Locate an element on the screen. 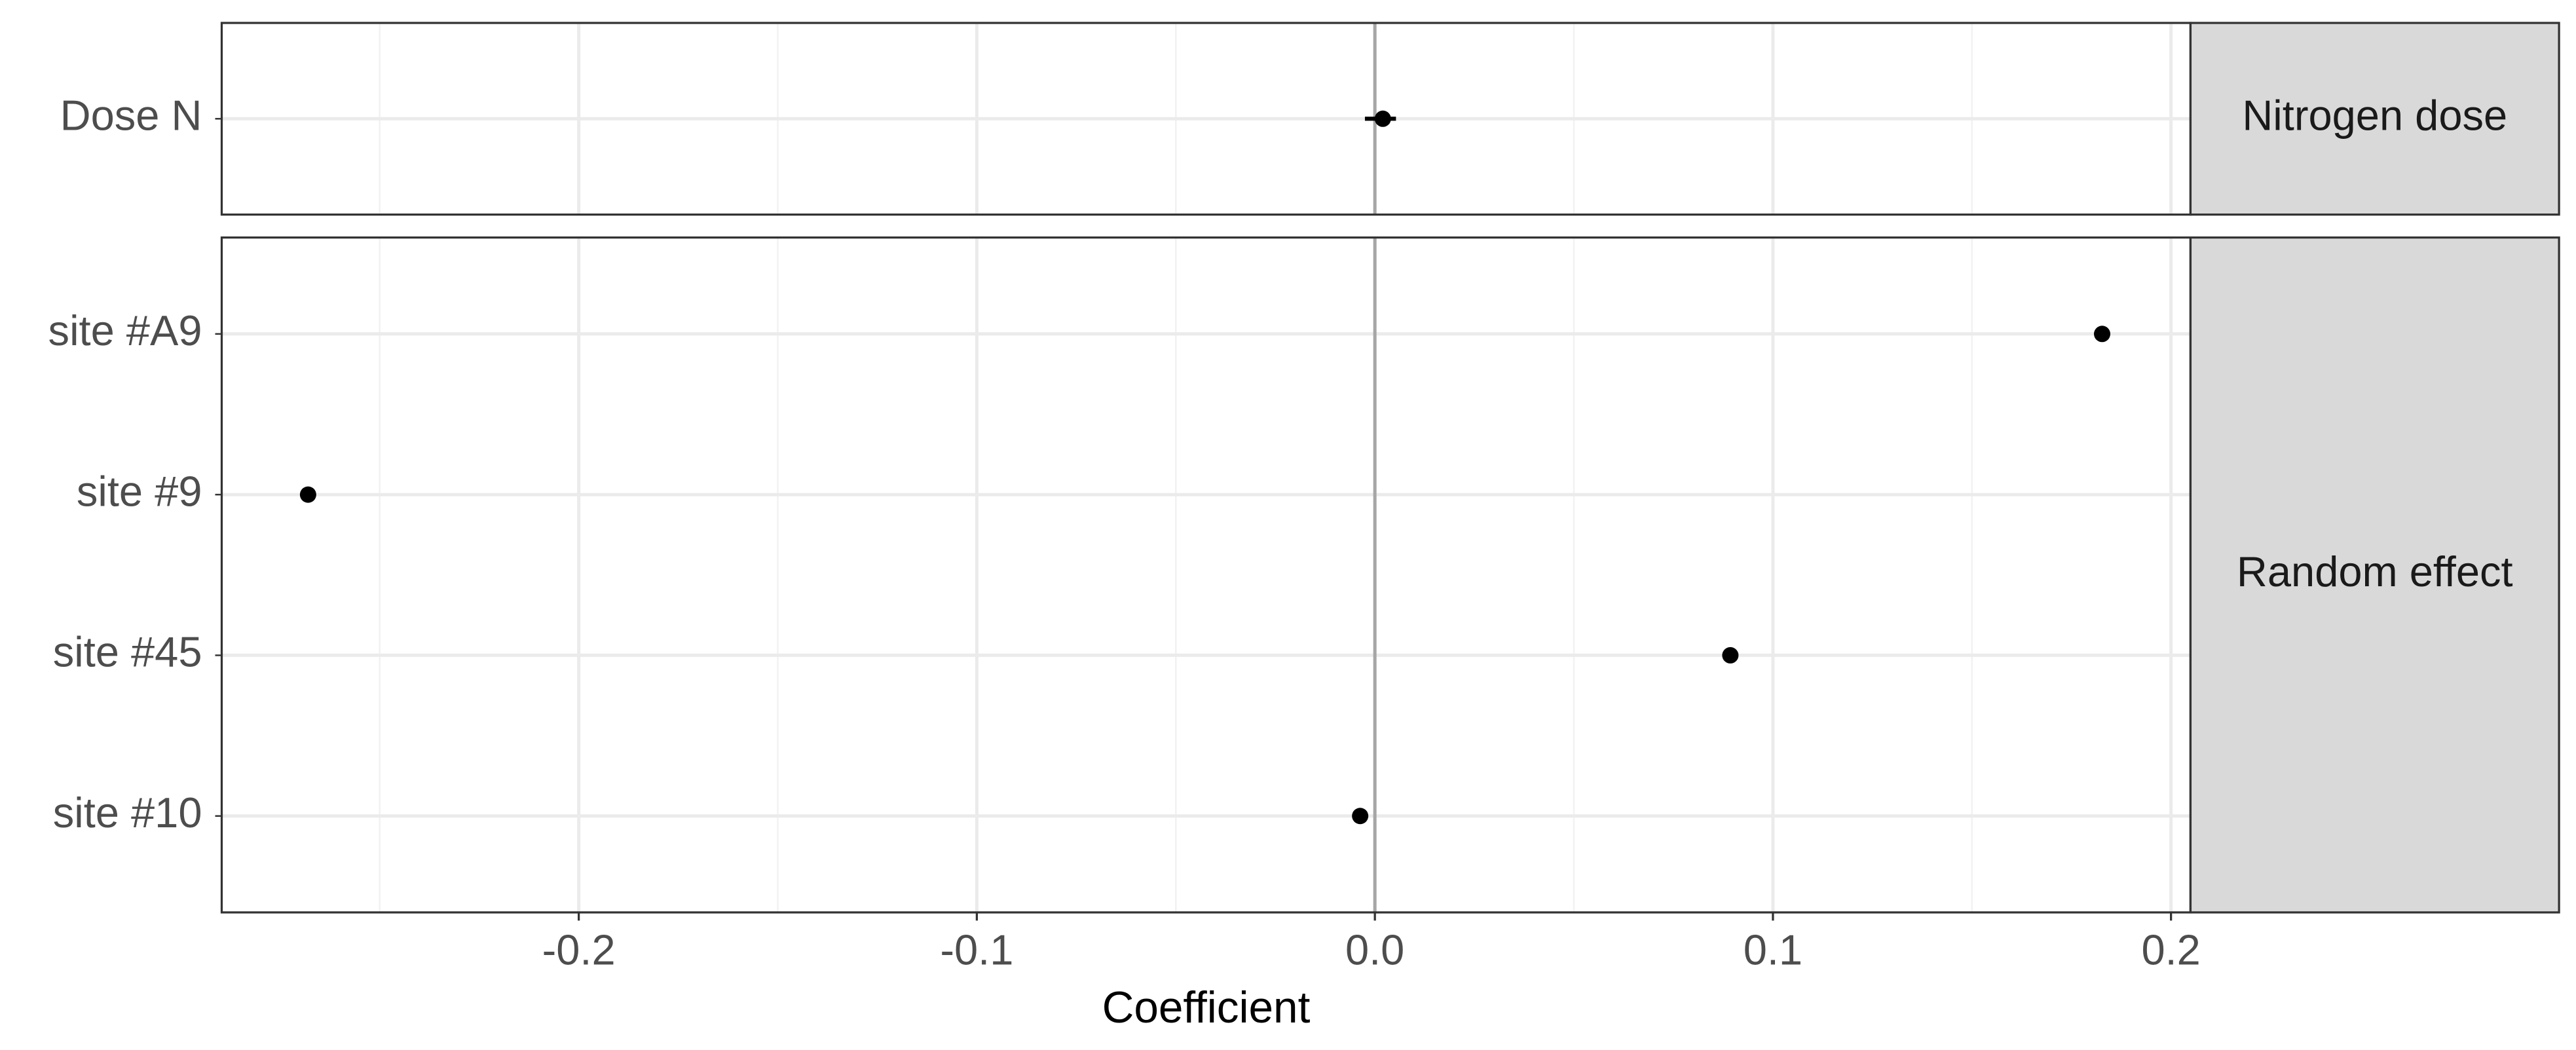 This screenshot has width=2576, height=1050. y-tick-label: site #45 is located at coordinates (127, 652).